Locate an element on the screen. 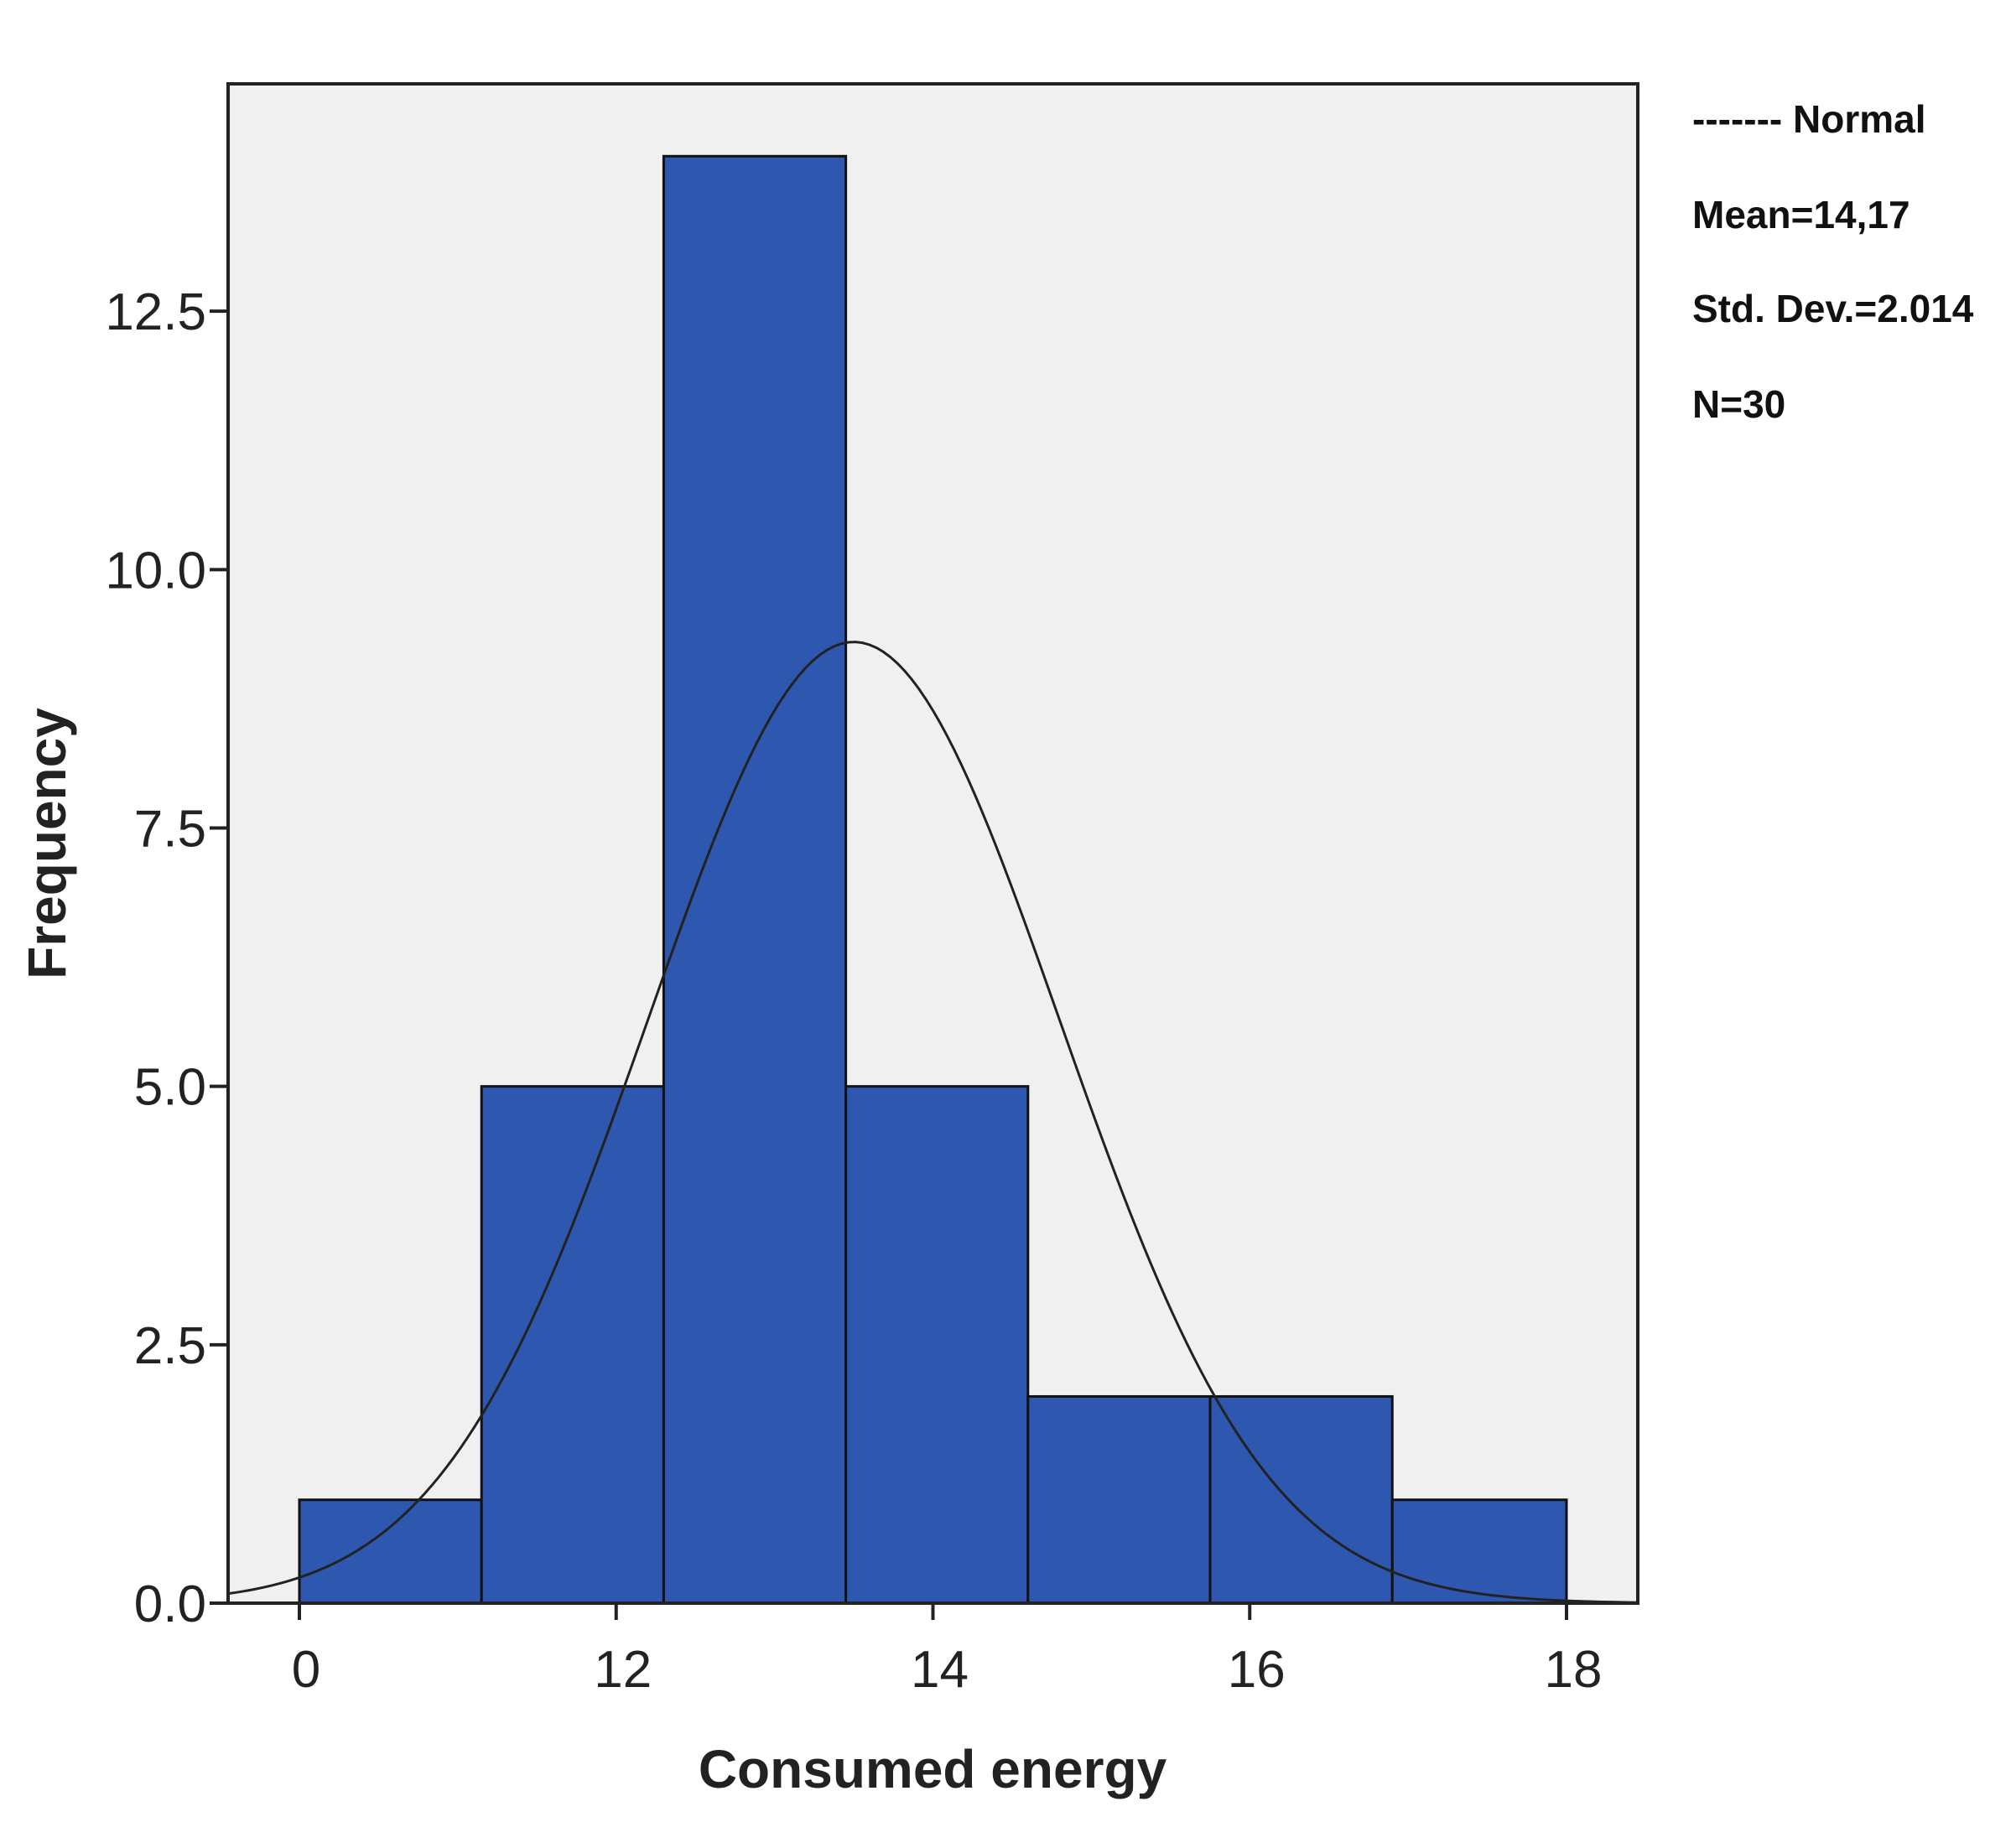 The image size is (2016, 1822). y-axis-ticks: 0.0 2.5 5.0 7.5 10.0 12.5 is located at coordinates (166, 958).